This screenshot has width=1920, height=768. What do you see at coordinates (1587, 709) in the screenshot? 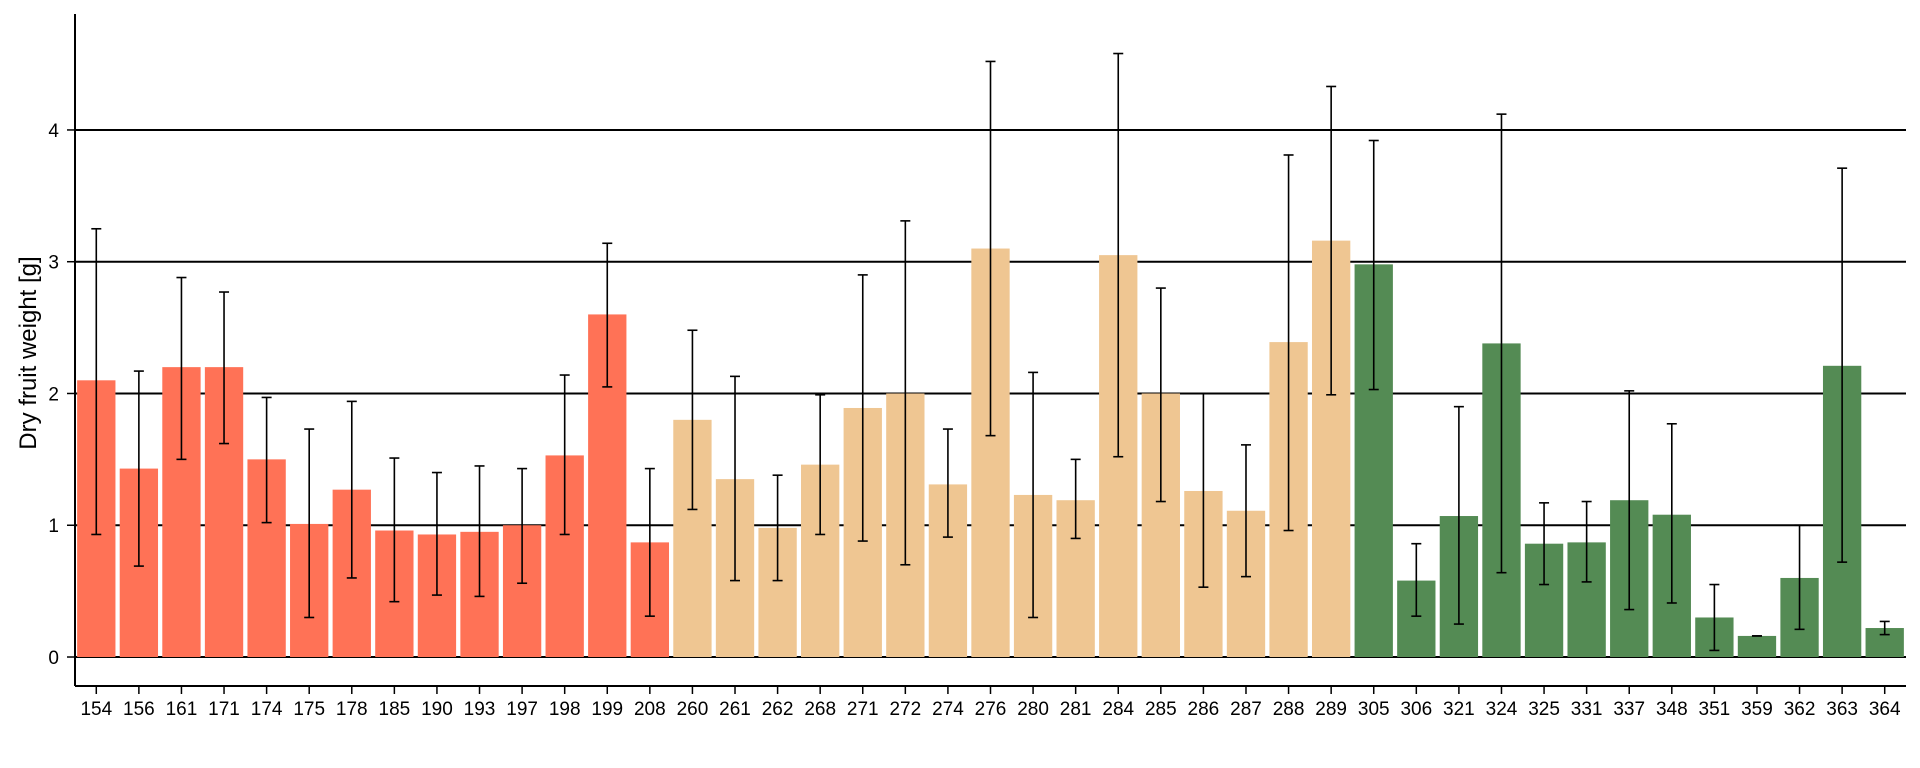
I see `x-tick-label: 331` at bounding box center [1587, 709].